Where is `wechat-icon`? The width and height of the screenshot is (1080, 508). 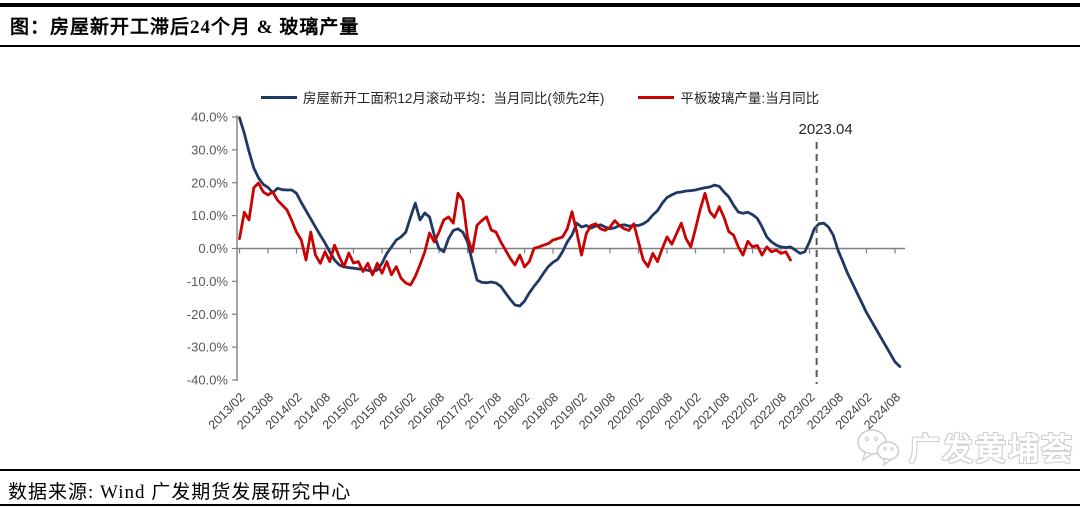 wechat-icon is located at coordinates (878, 447).